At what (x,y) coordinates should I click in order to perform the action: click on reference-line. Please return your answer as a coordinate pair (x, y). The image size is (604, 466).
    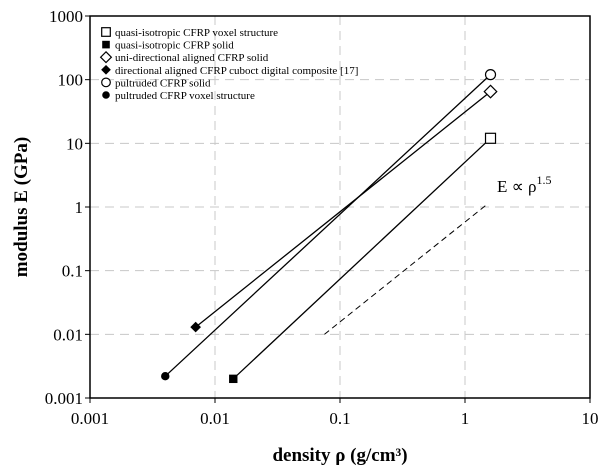
    Looking at the image, I should click on (406, 269).